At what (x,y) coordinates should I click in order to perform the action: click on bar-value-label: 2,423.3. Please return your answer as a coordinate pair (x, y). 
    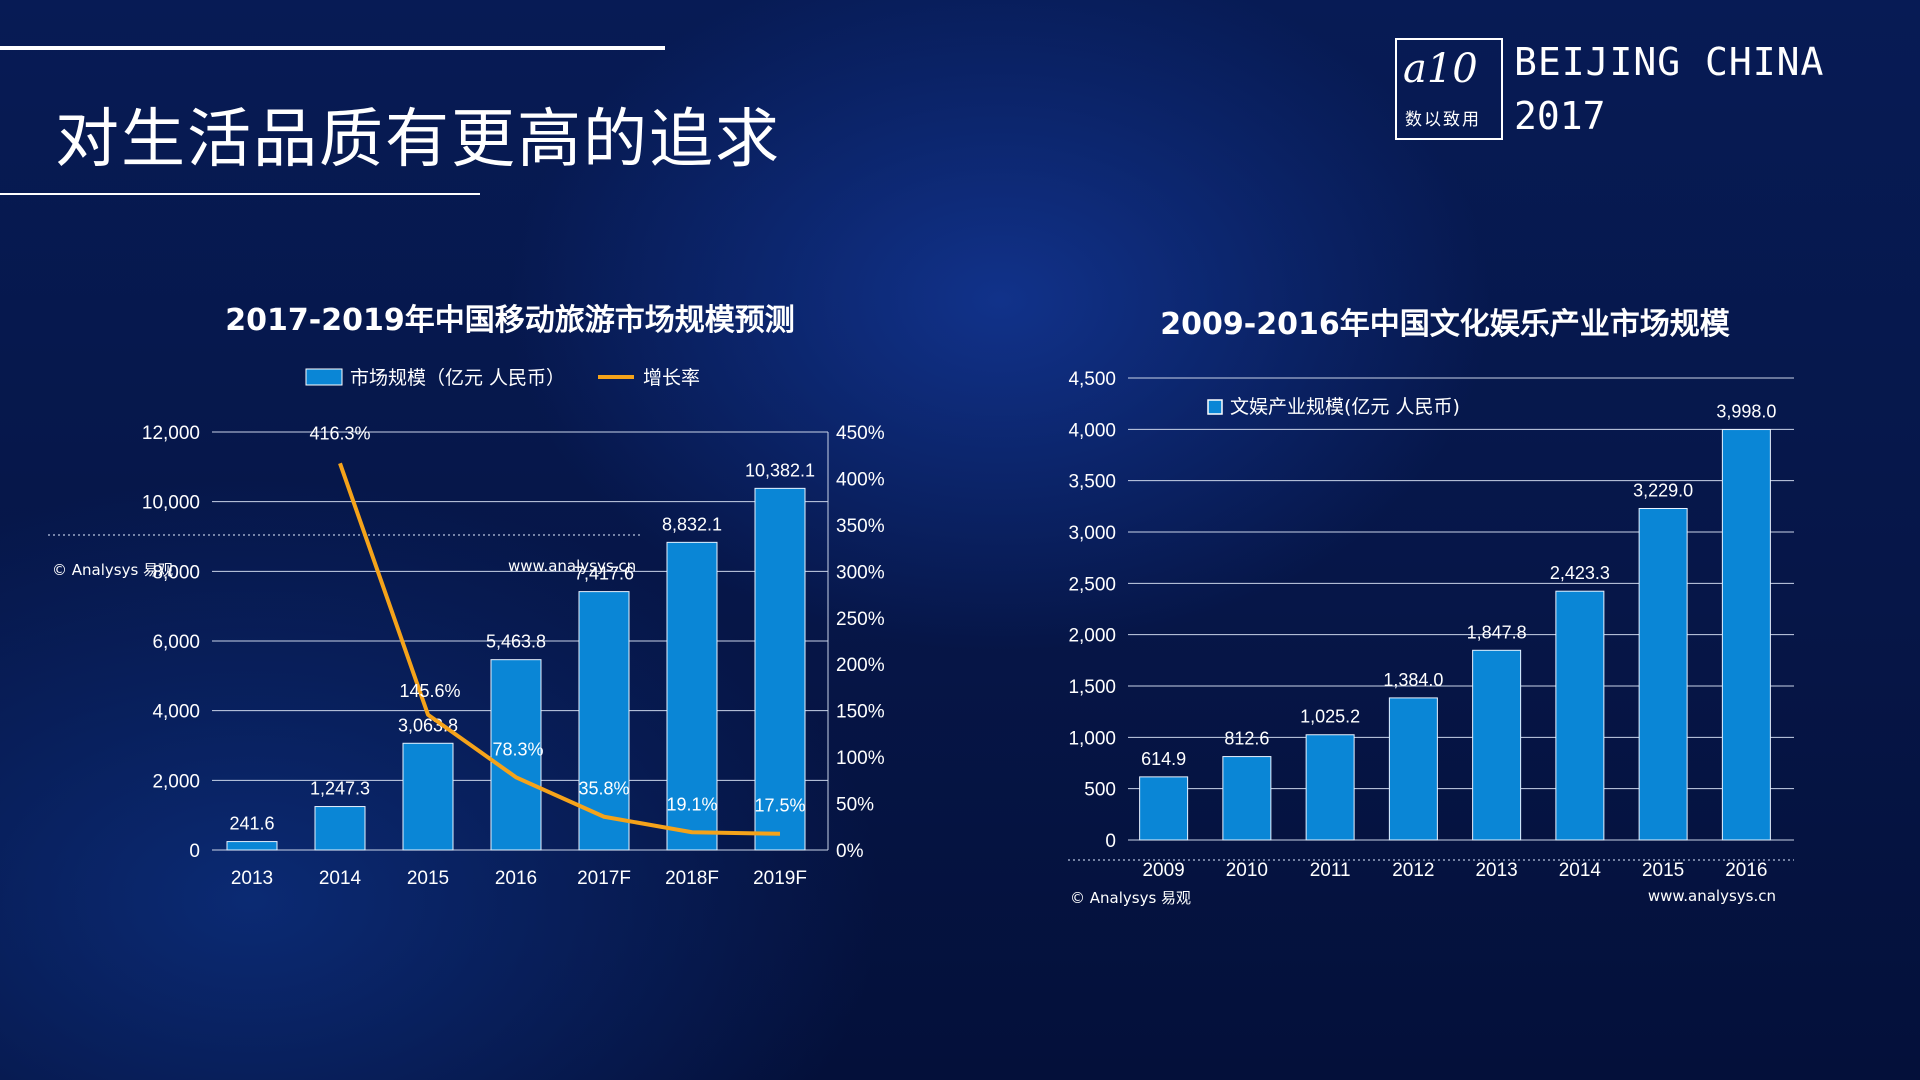
    Looking at the image, I should click on (1580, 573).